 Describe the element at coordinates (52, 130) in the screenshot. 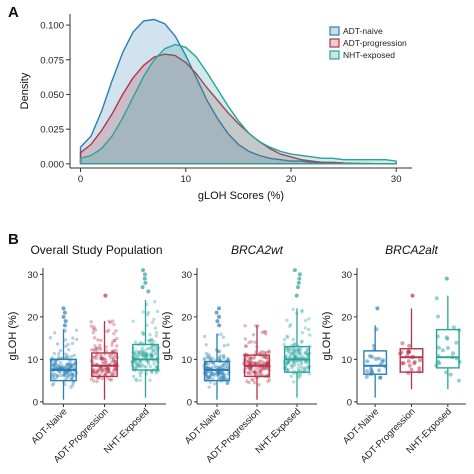

I see `y-tick-label: 0.025` at that location.